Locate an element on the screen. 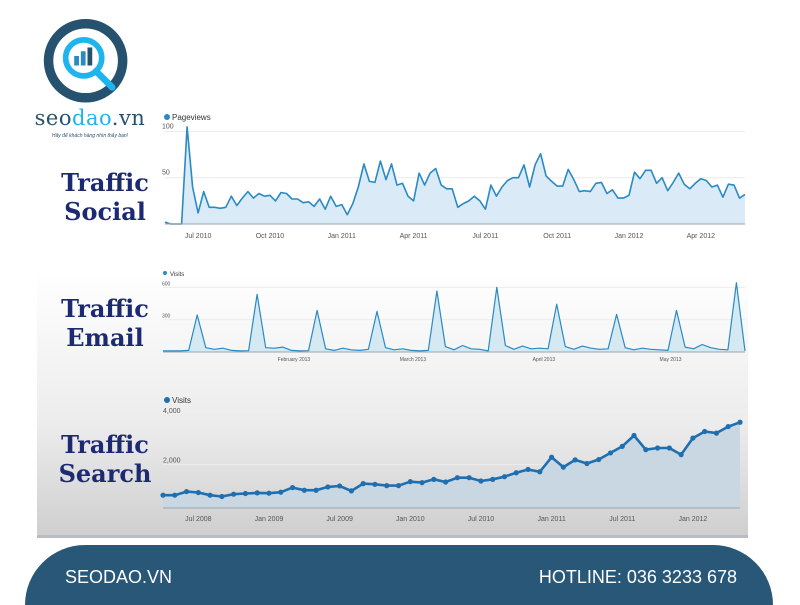 This screenshot has height=605, width=800. y-tick-label: 100 is located at coordinates (168, 126).